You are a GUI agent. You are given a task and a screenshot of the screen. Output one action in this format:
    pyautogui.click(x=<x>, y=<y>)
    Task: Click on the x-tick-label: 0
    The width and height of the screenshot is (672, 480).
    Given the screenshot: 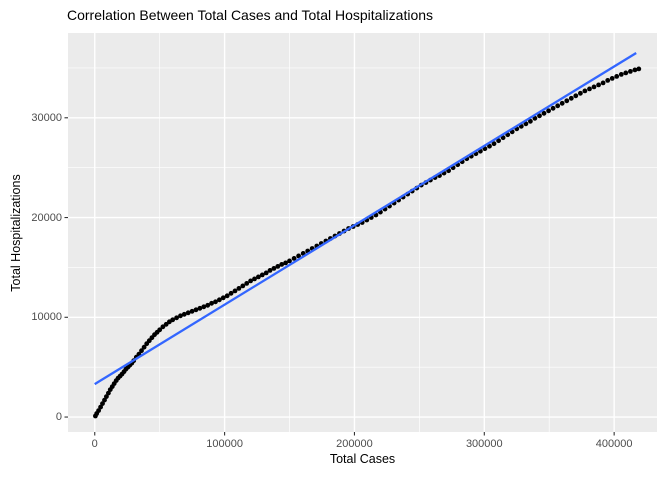 What is the action you would take?
    pyautogui.click(x=94, y=444)
    